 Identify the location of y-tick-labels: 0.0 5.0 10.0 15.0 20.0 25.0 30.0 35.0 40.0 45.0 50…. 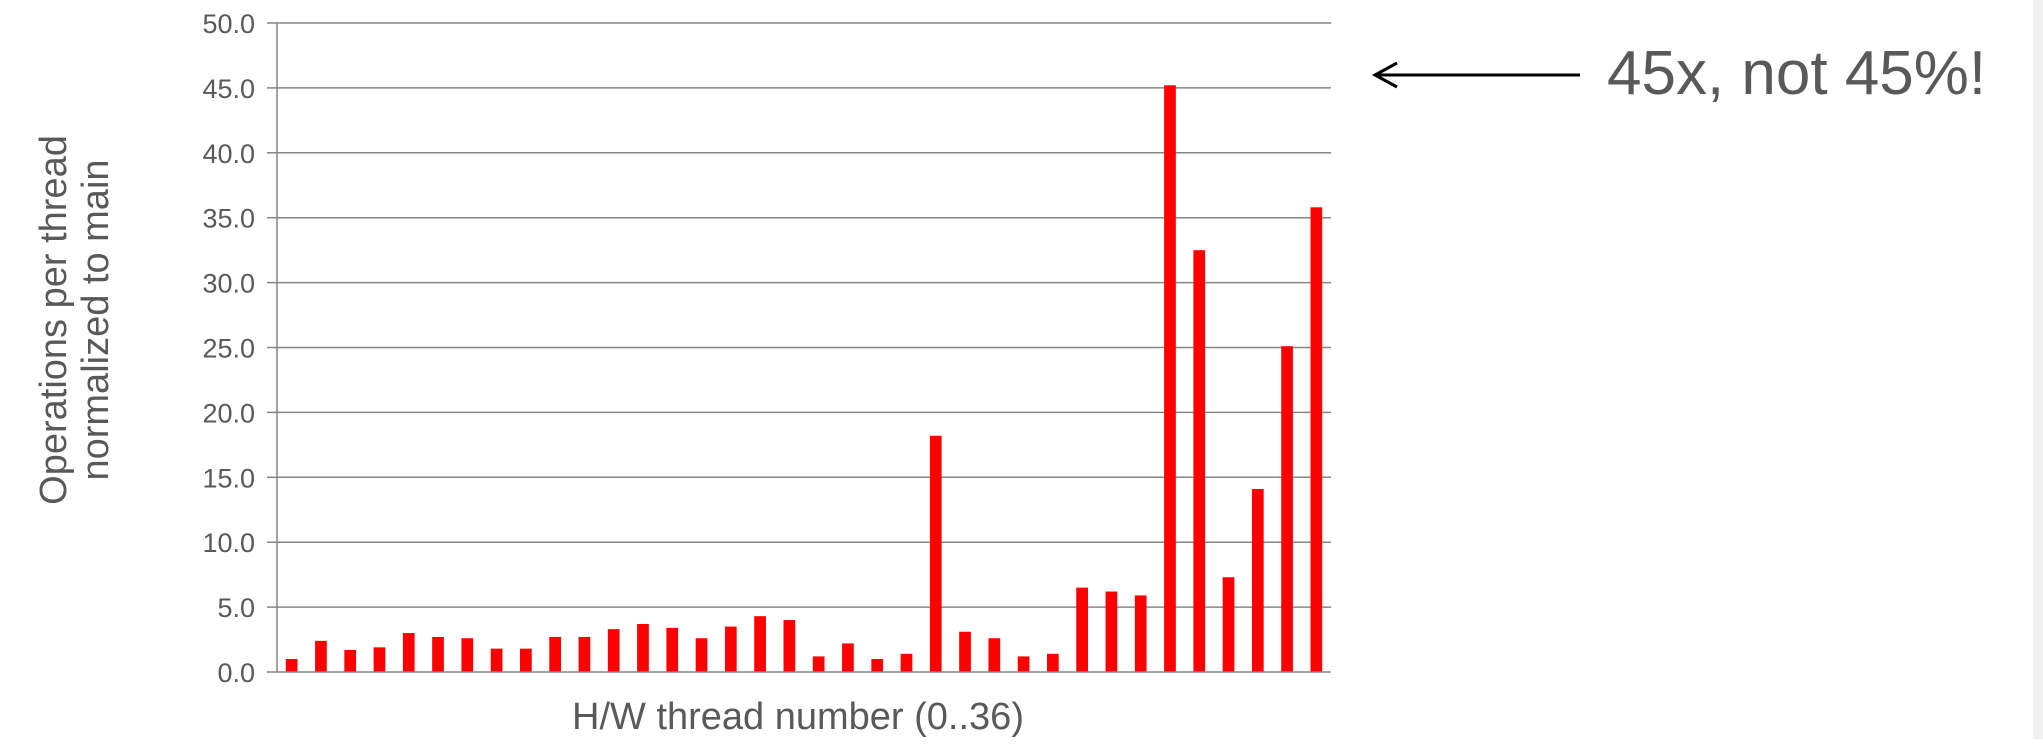
(228, 348).